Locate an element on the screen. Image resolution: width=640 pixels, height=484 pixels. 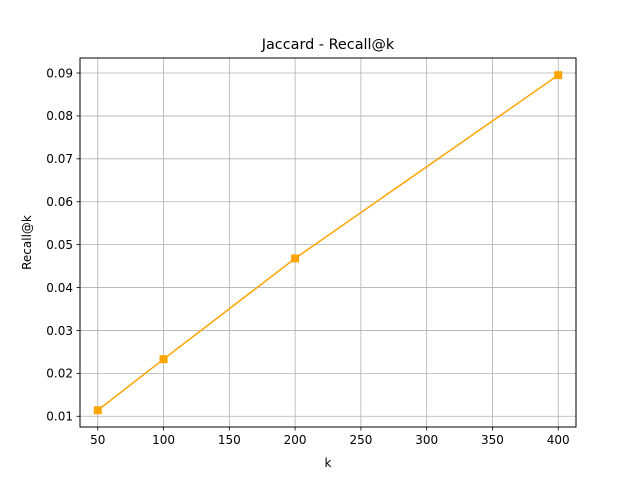
y-tick-label: 0.02 is located at coordinates (59, 374).